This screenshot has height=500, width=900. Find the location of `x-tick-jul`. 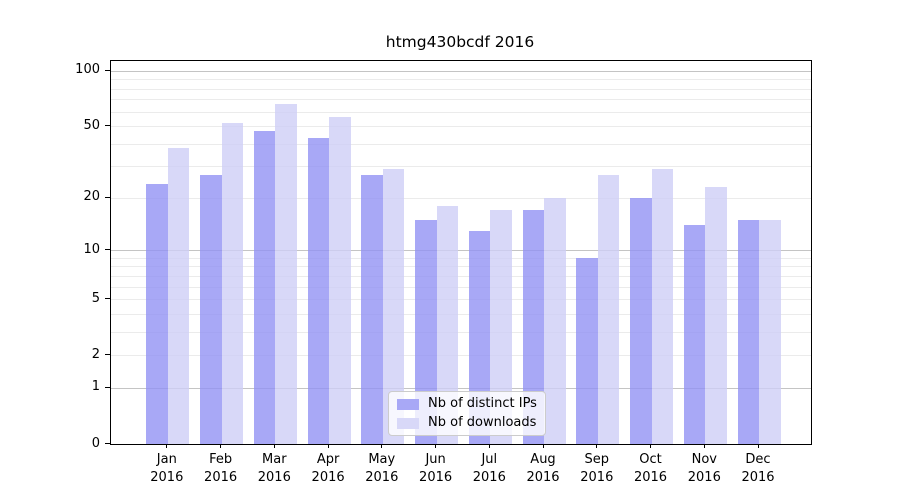

x-tick-jul is located at coordinates (489, 446).